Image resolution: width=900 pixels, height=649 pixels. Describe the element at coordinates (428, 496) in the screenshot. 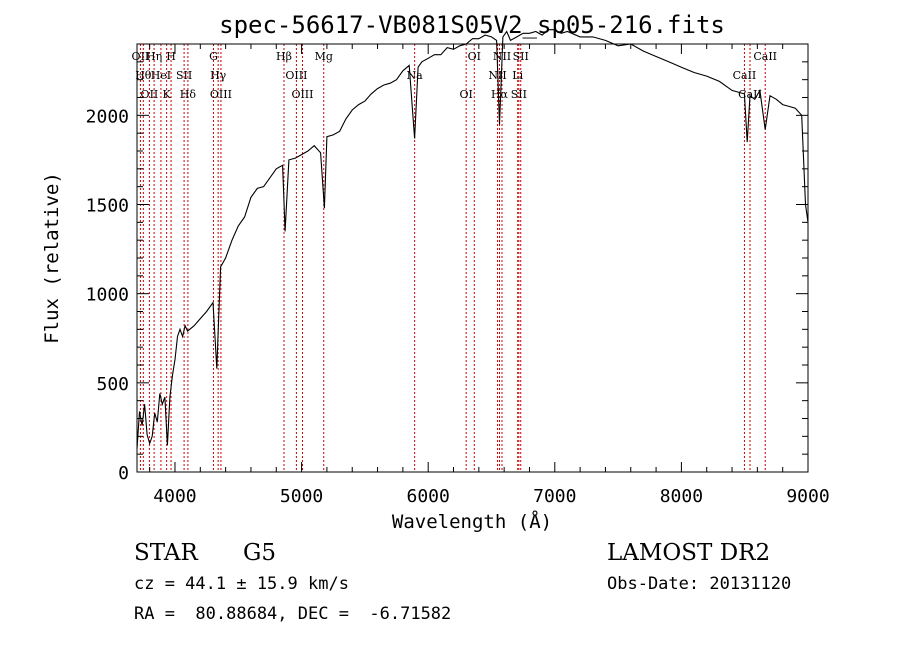

I see `x-tick-label-6000: 6000` at that location.